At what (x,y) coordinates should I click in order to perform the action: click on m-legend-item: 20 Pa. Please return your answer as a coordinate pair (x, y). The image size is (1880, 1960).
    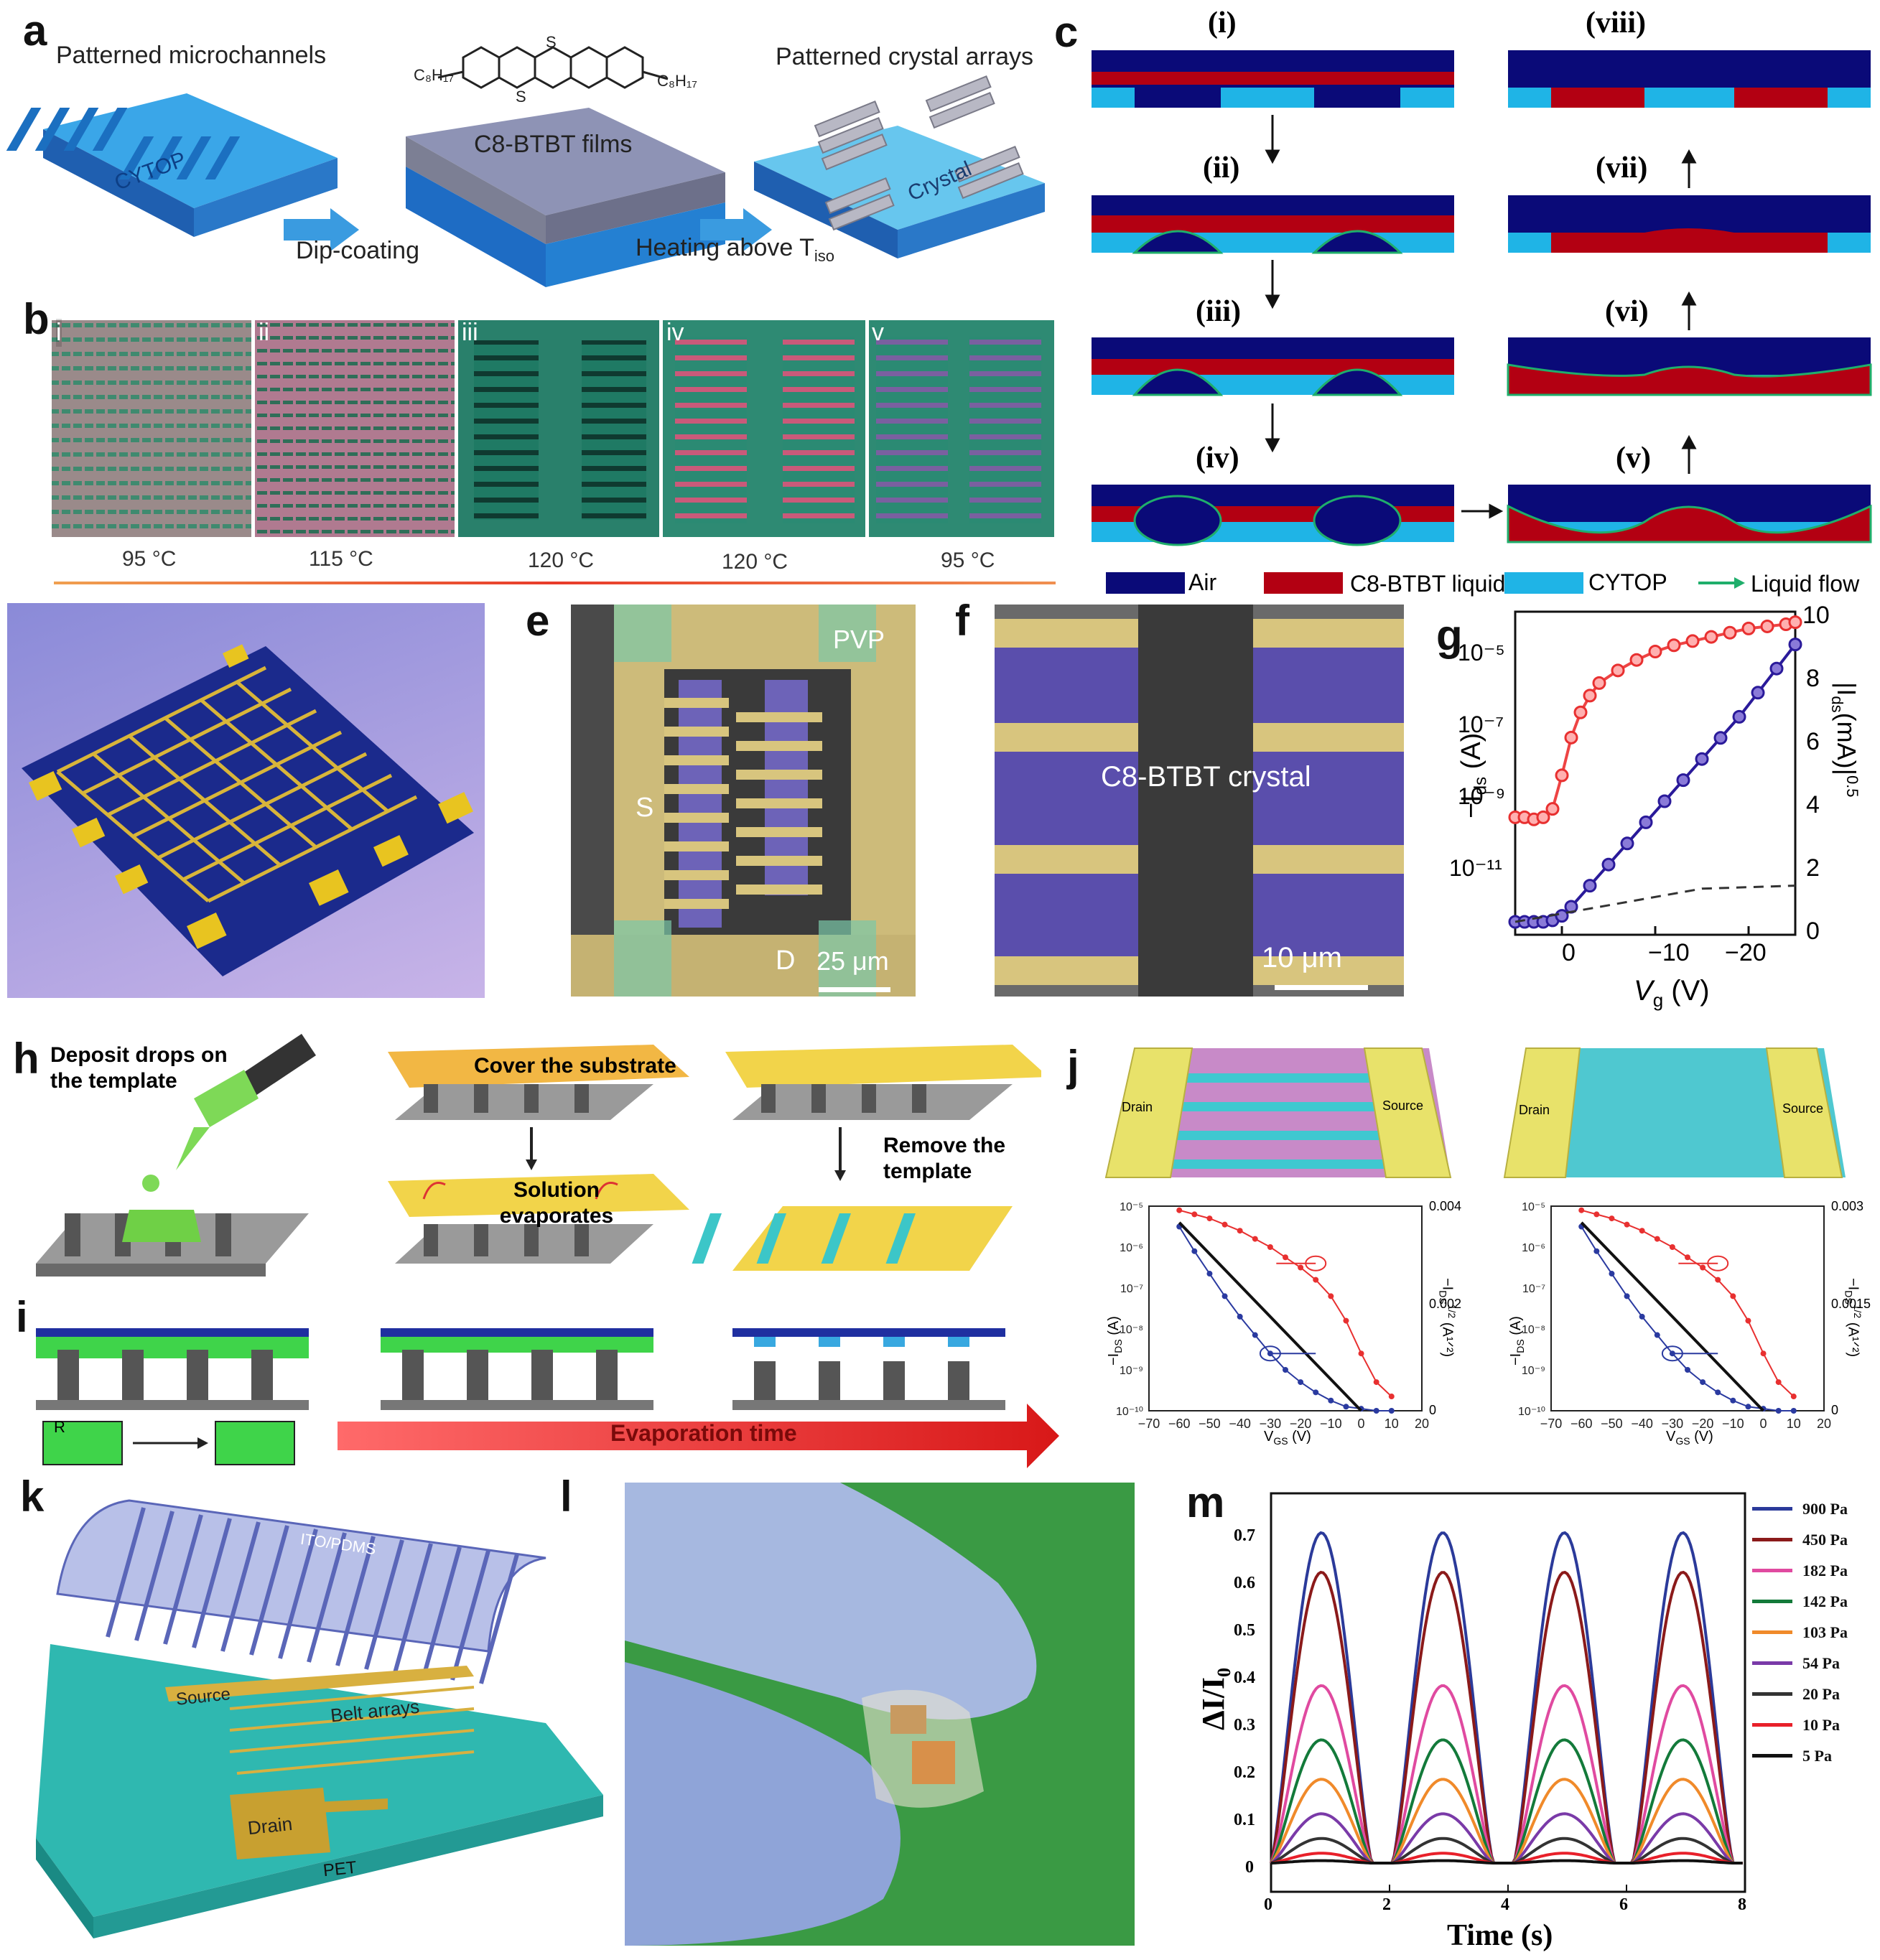
    Looking at the image, I should click on (1813, 1694).